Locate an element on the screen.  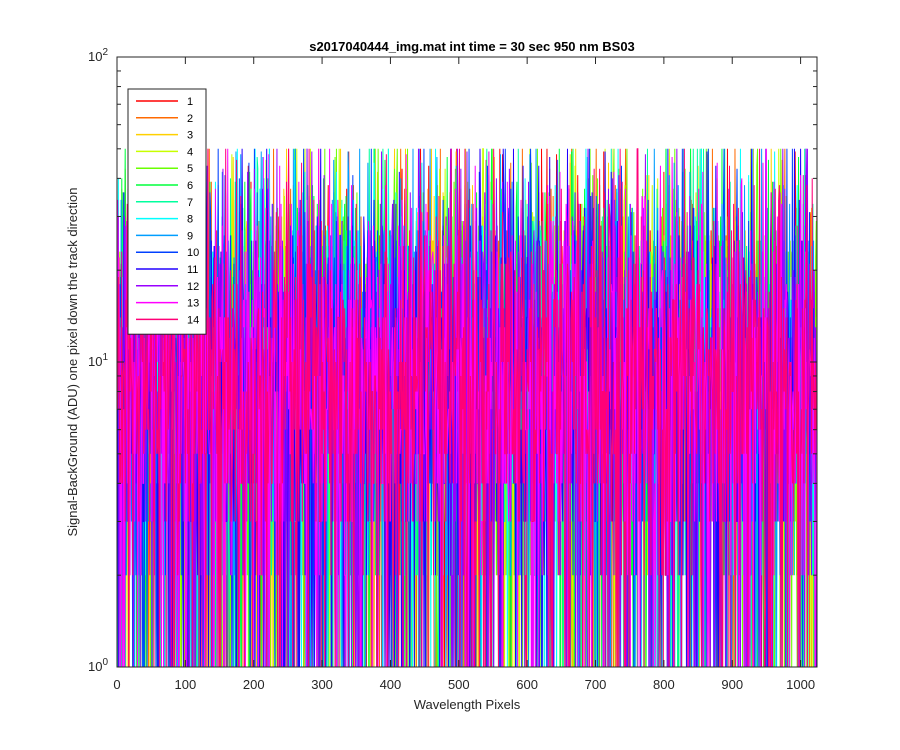
legend-box is located at coordinates (167, 211).